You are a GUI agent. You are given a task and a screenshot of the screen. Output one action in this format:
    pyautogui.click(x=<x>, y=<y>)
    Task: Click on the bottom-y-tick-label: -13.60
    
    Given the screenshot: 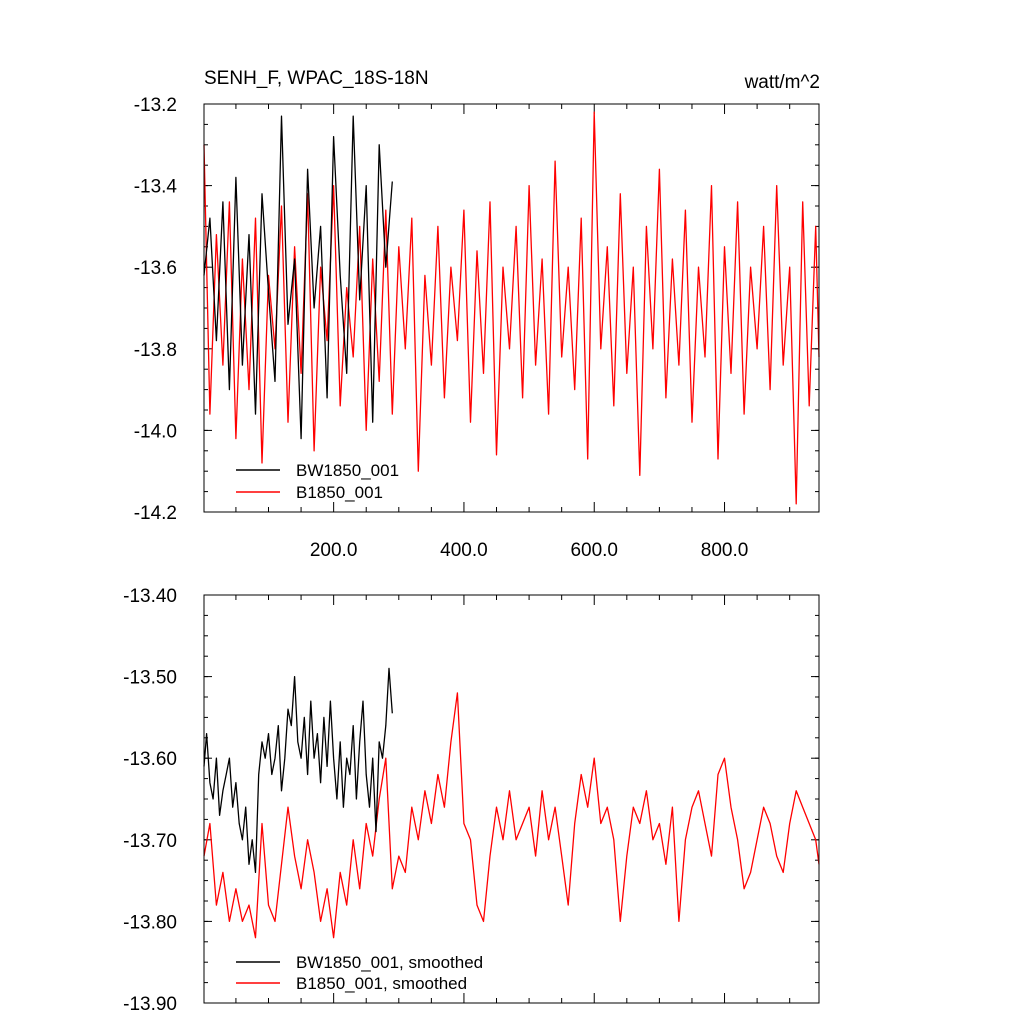 What is the action you would take?
    pyautogui.click(x=150, y=759)
    